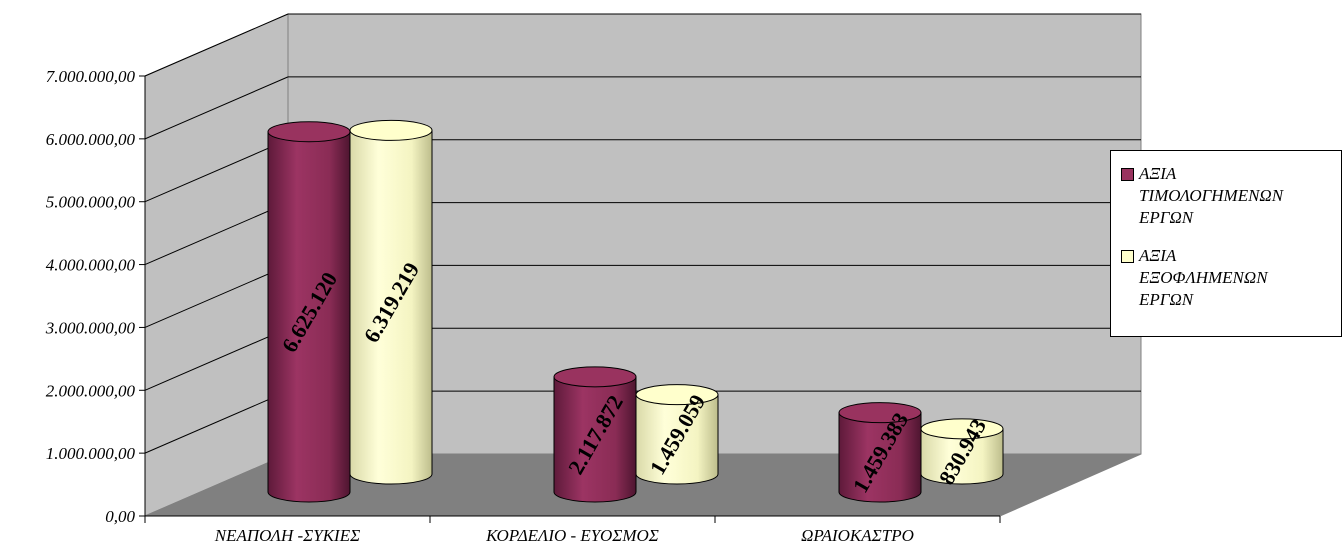 The image size is (1343, 549). I want to click on legend-item: ΑΞΙΑ ΕΞΟΦΛΗΜΕΝΩΝ ΕΡΓΩΝ, so click(1228, 278).